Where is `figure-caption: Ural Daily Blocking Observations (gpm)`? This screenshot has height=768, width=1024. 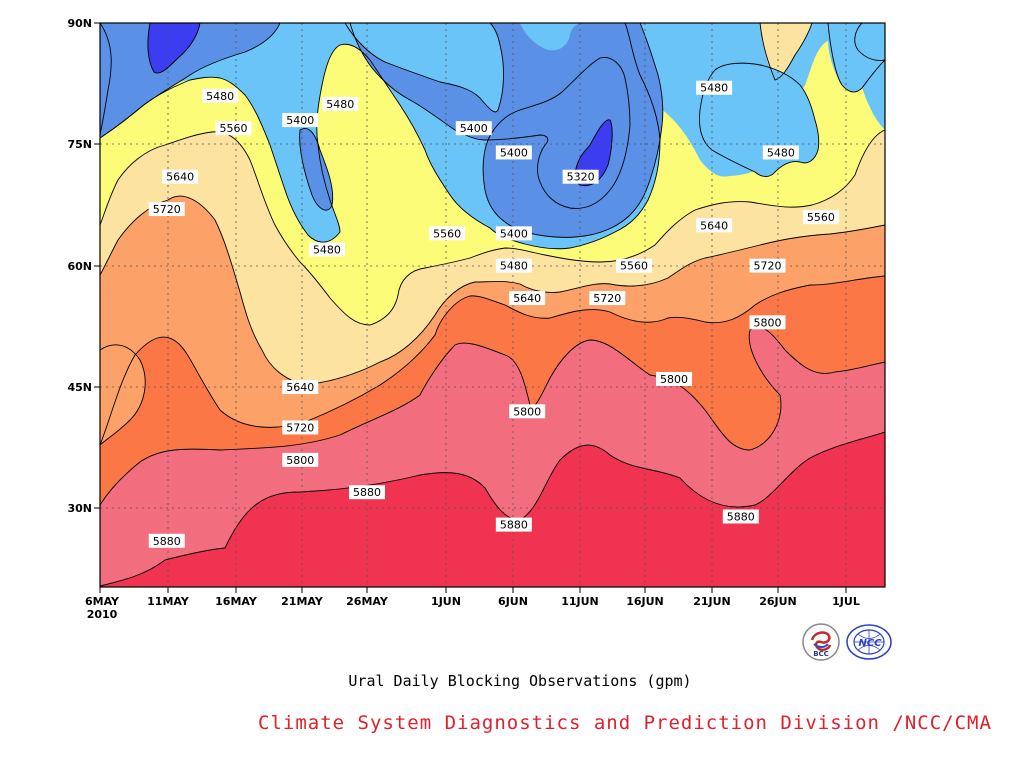
figure-caption: Ural Daily Blocking Observations (gpm) is located at coordinates (520, 681).